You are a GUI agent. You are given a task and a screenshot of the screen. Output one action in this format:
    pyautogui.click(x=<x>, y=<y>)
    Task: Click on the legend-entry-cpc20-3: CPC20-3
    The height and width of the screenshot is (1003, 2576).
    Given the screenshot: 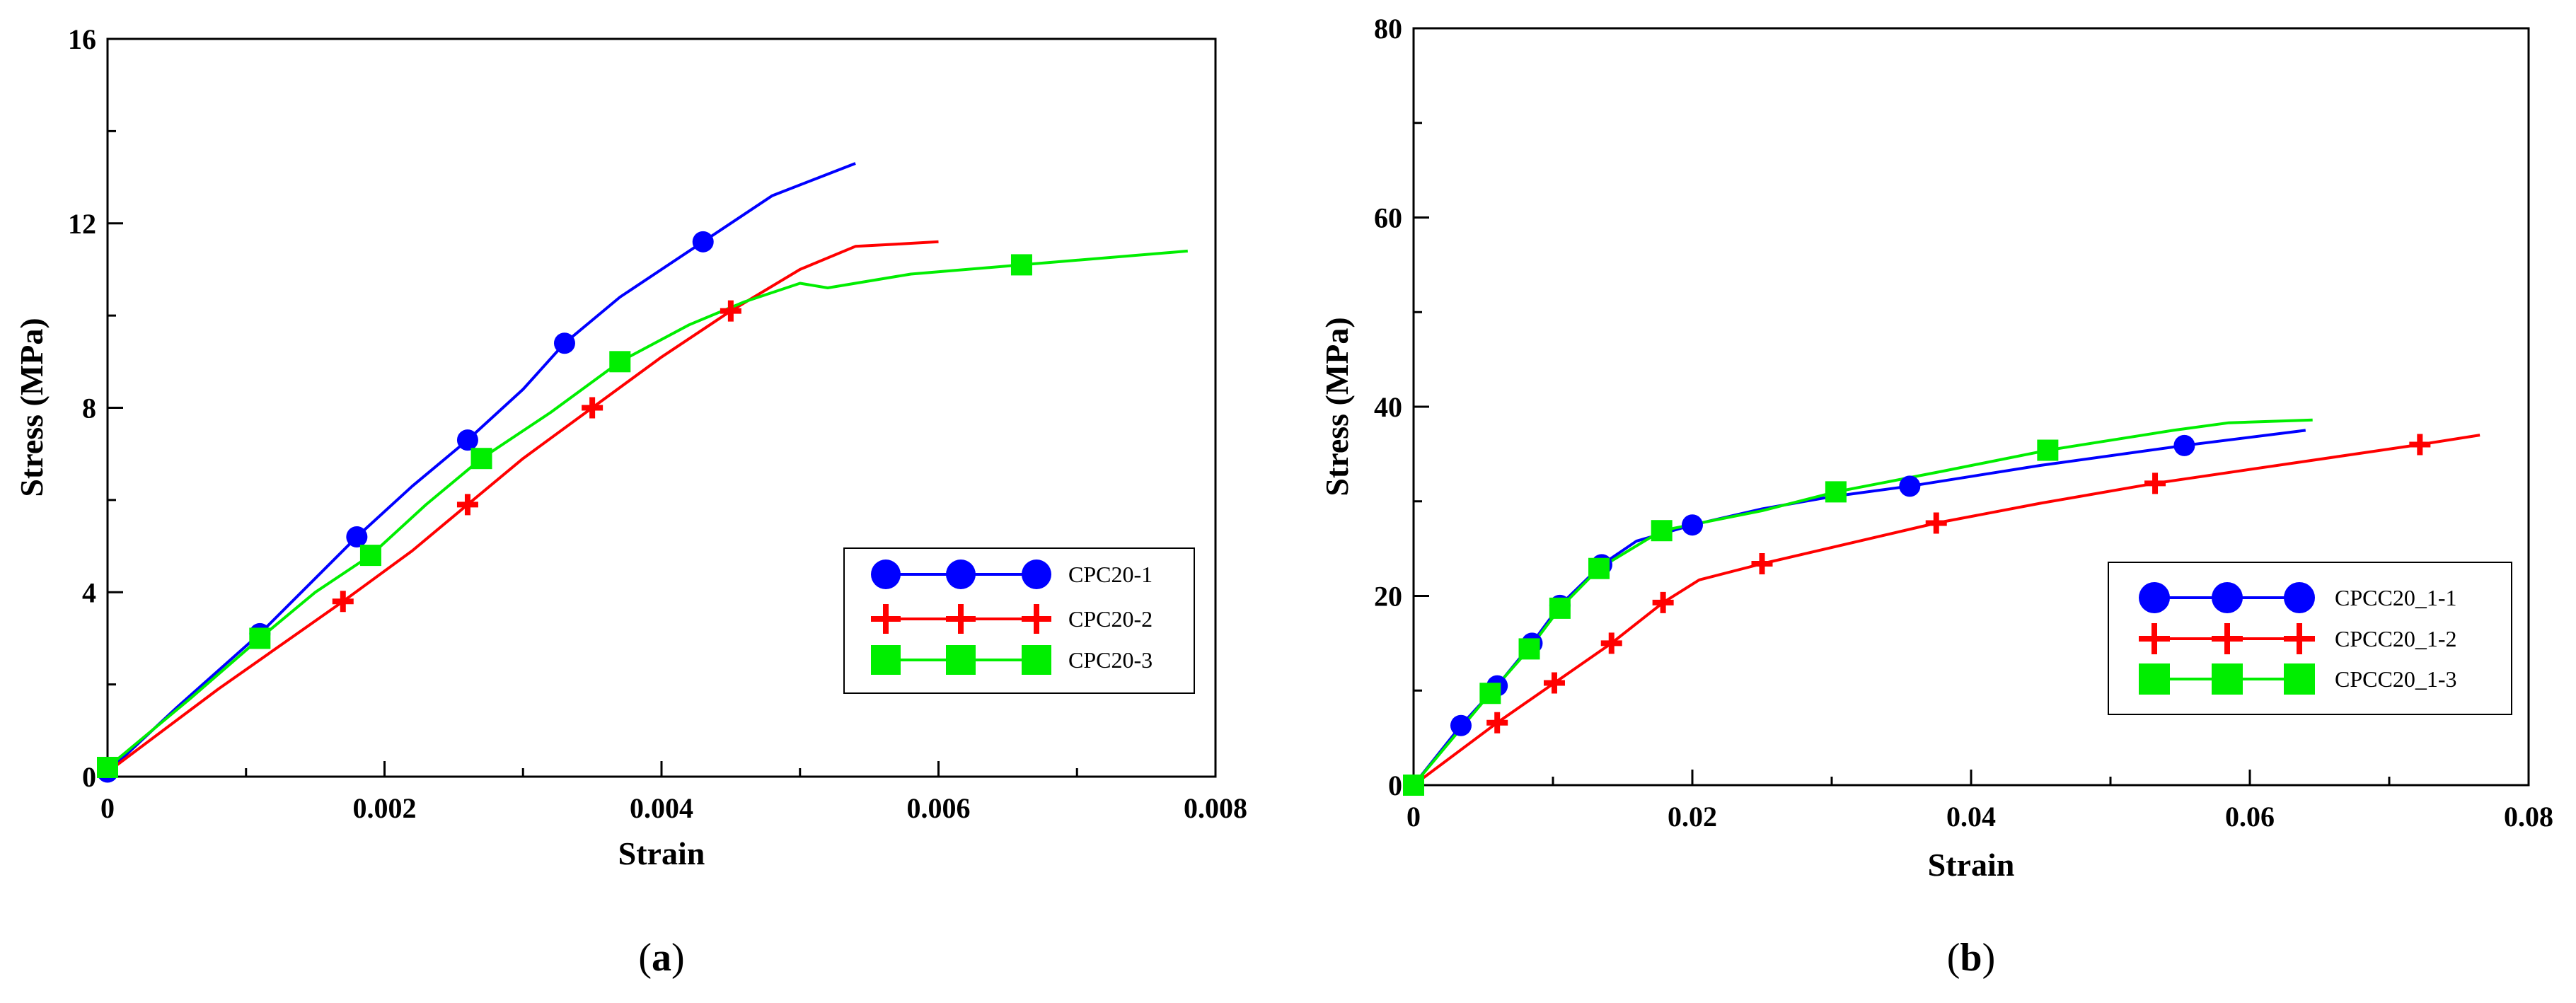 What is the action you would take?
    pyautogui.click(x=1012, y=660)
    